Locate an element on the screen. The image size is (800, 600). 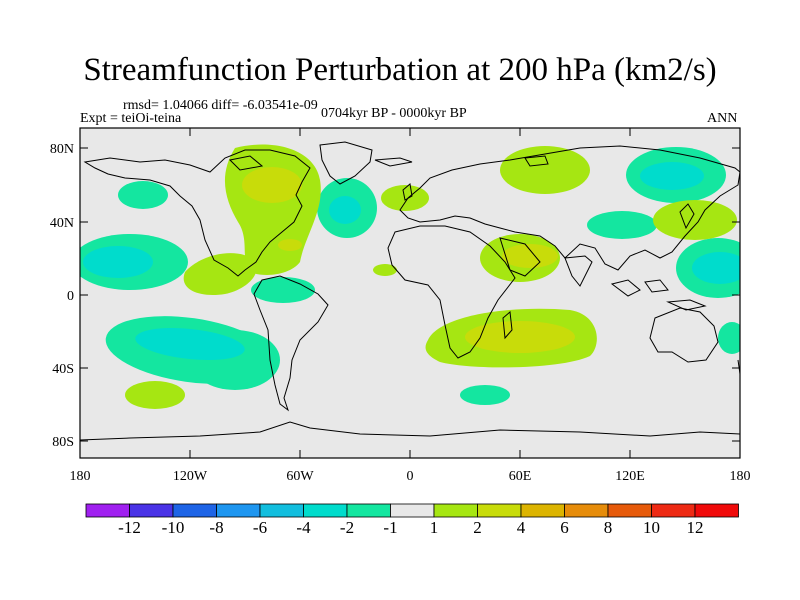
colorbar-label: 2 is located at coordinates (477, 527).